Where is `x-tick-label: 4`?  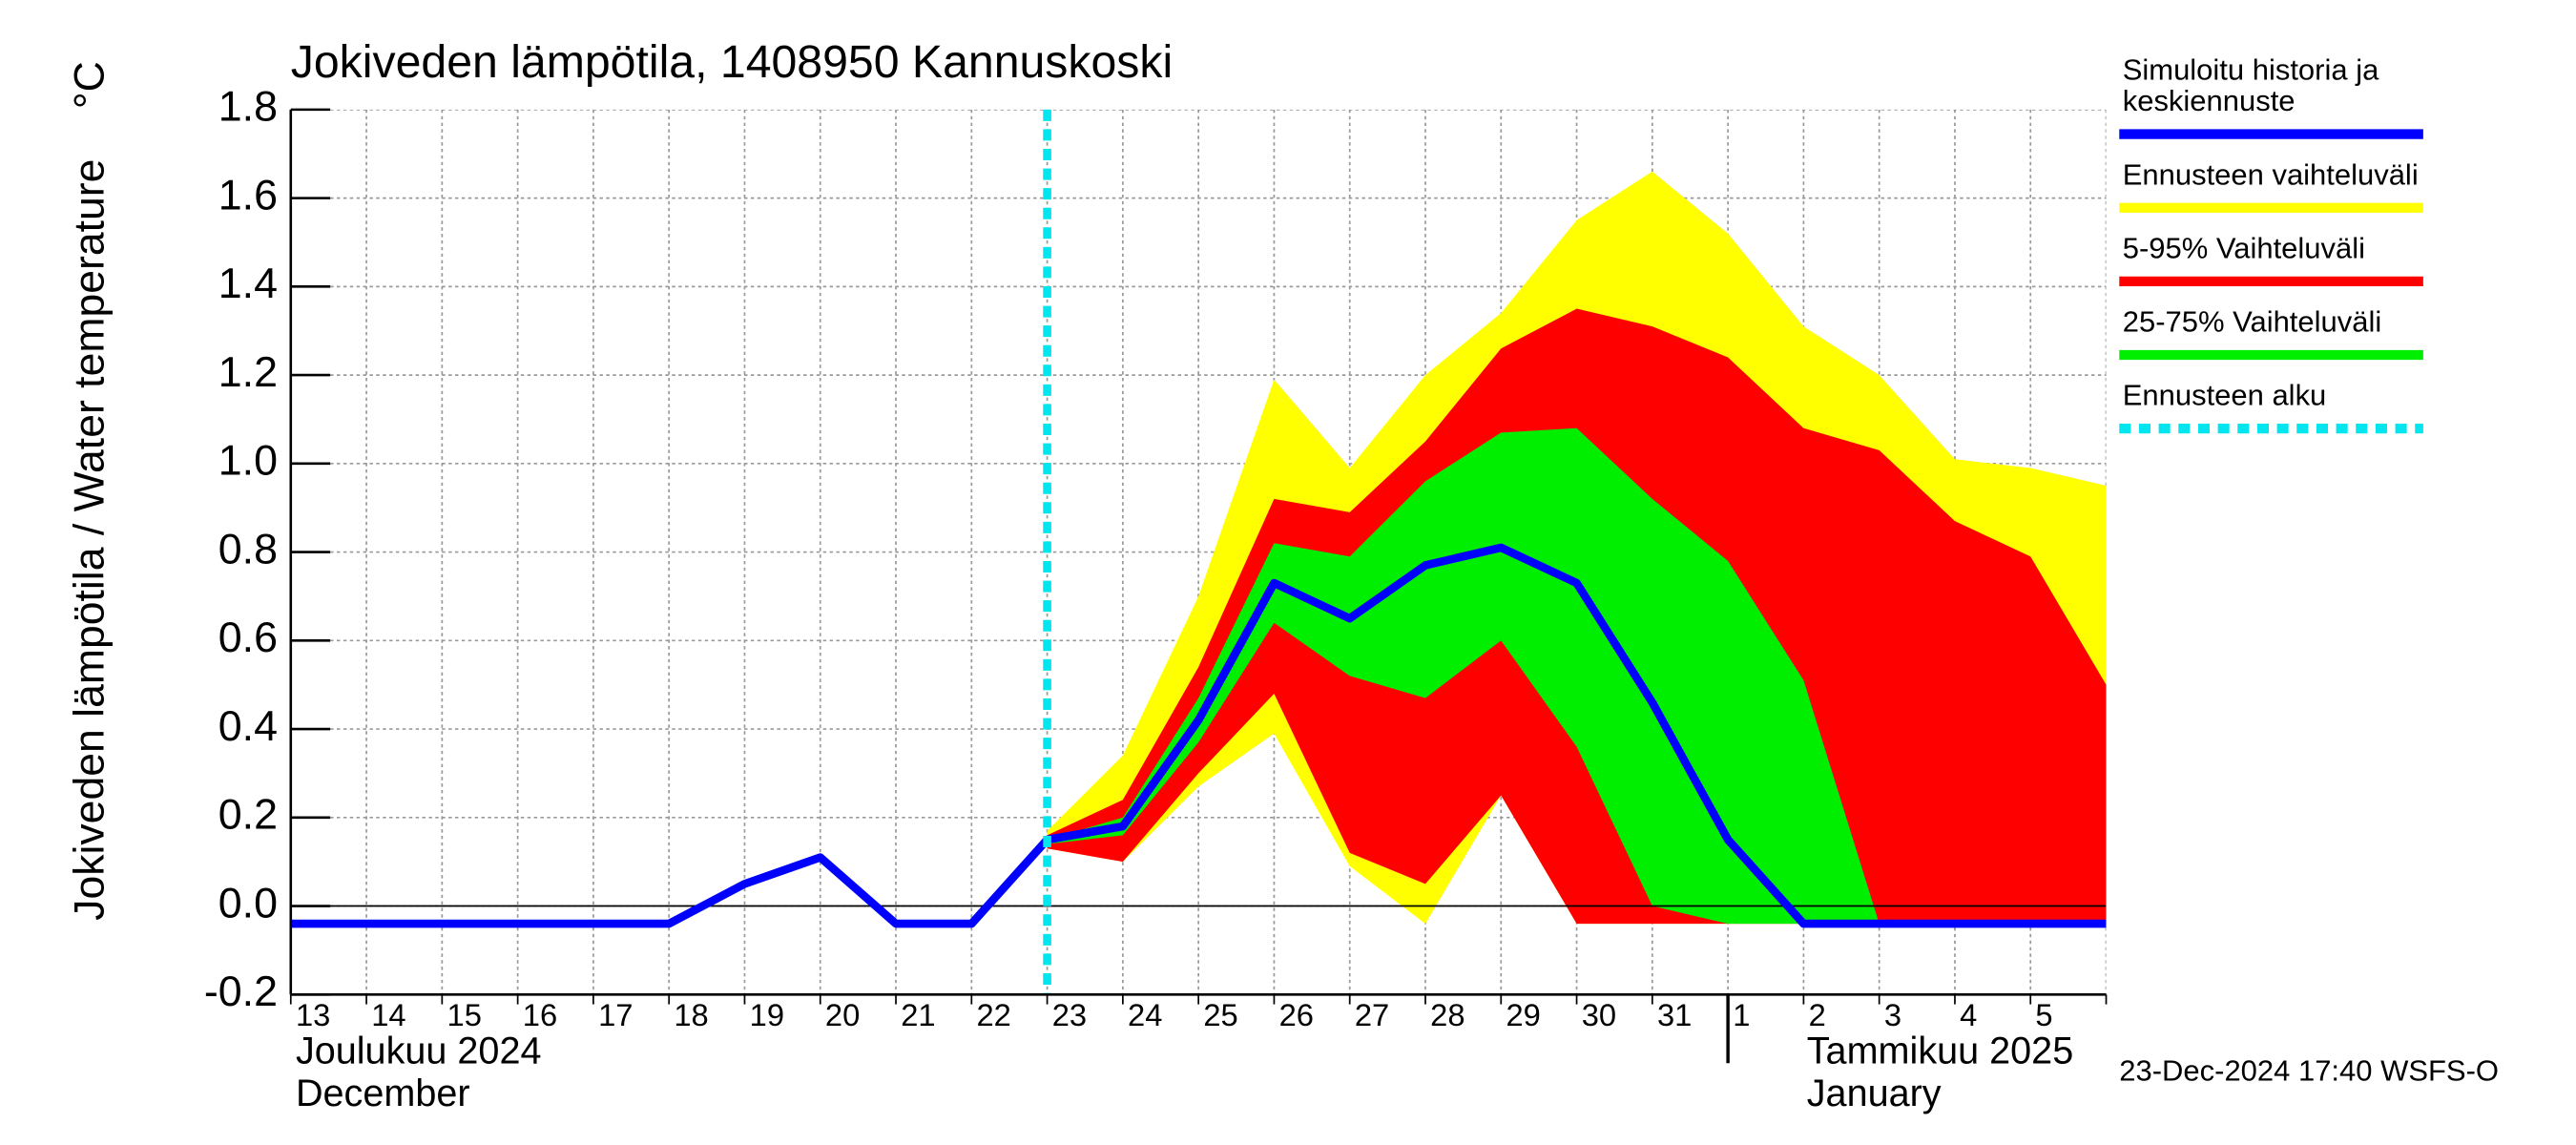 x-tick-label: 4 is located at coordinates (1968, 1014).